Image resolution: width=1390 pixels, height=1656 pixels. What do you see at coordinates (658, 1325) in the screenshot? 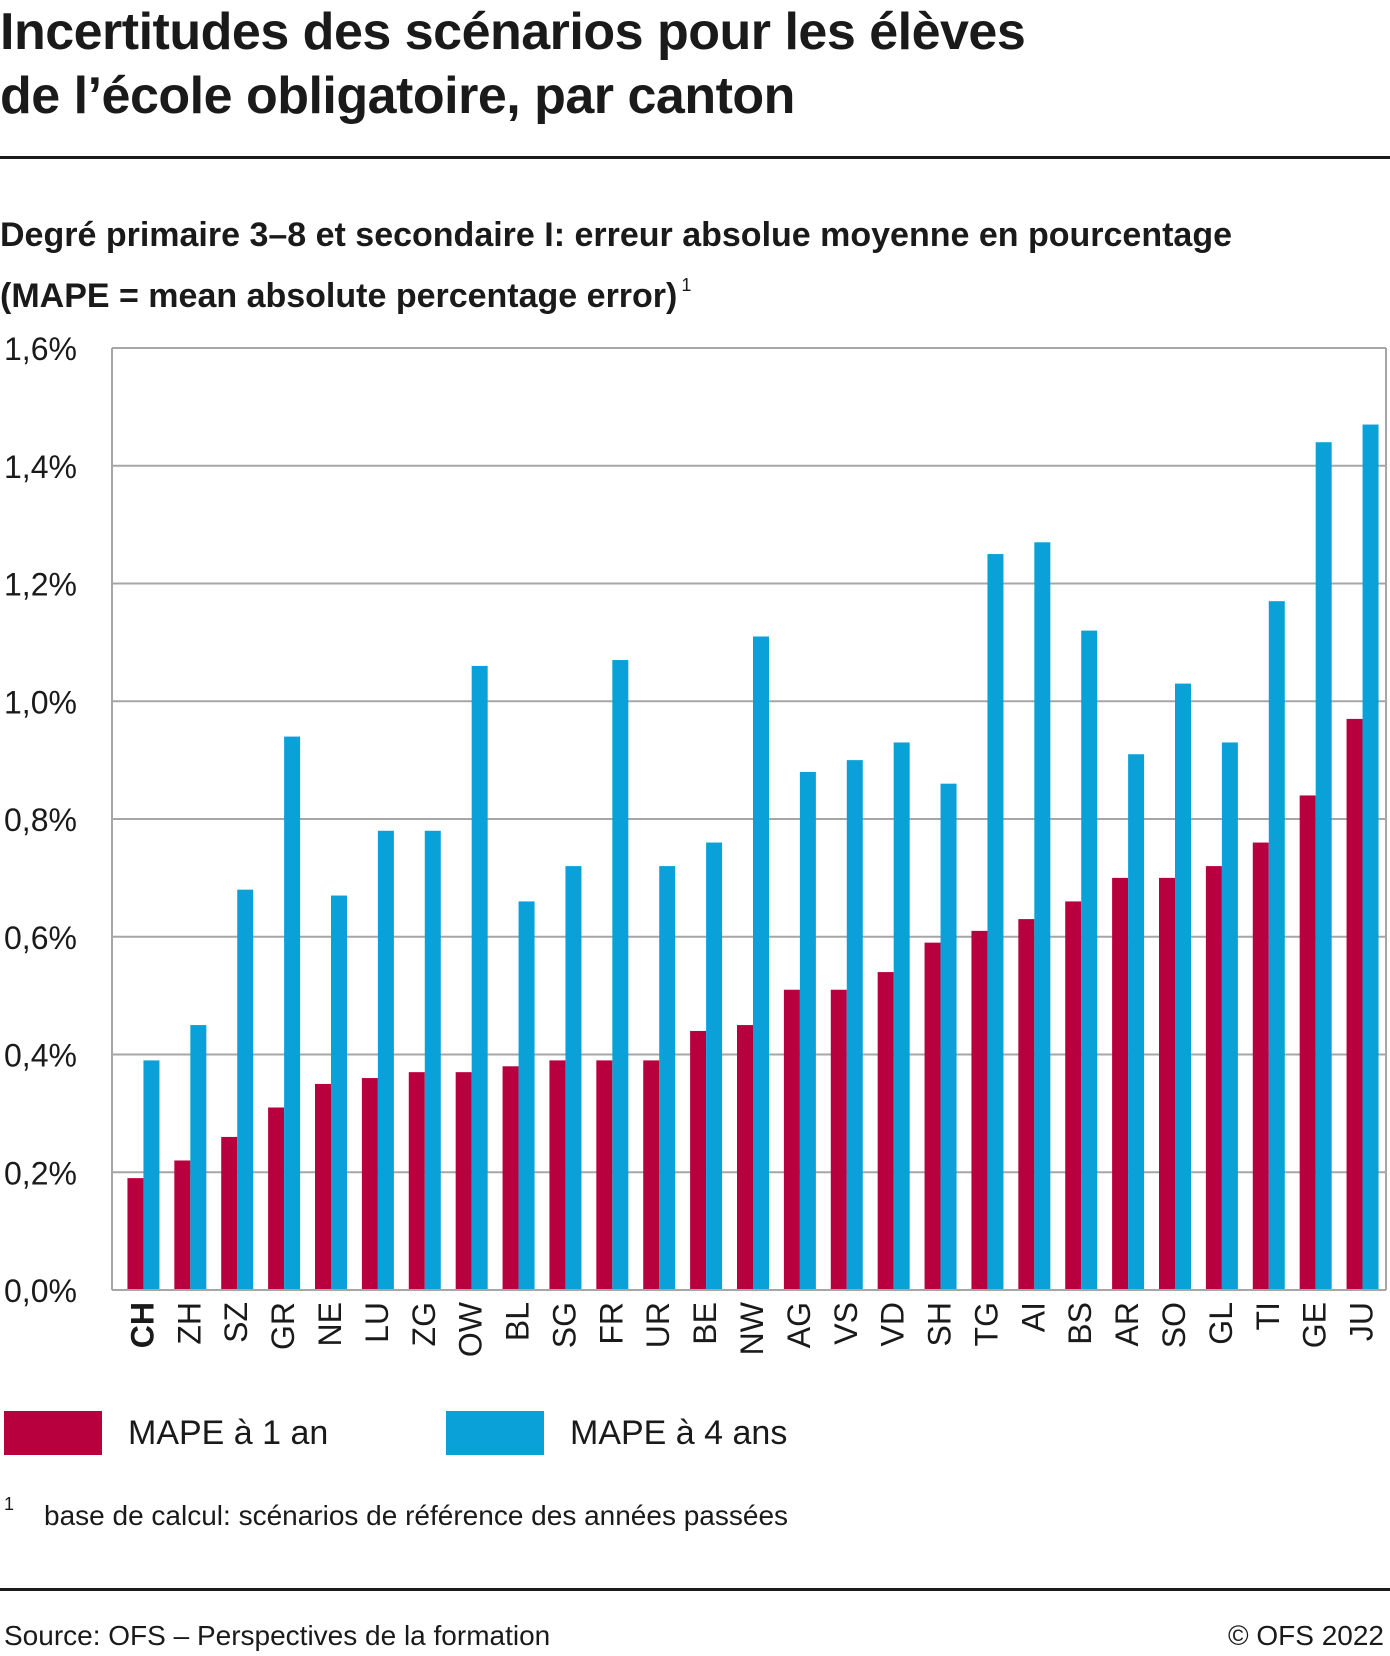
I see `x-tick-label: UR` at bounding box center [658, 1325].